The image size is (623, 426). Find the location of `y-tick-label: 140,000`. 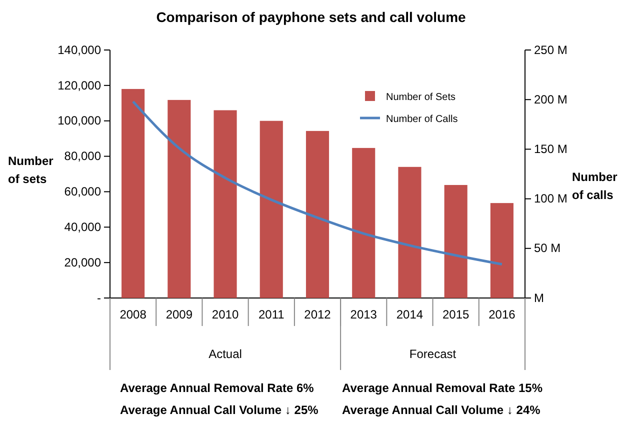

y-tick-label: 140,000 is located at coordinates (80, 49).